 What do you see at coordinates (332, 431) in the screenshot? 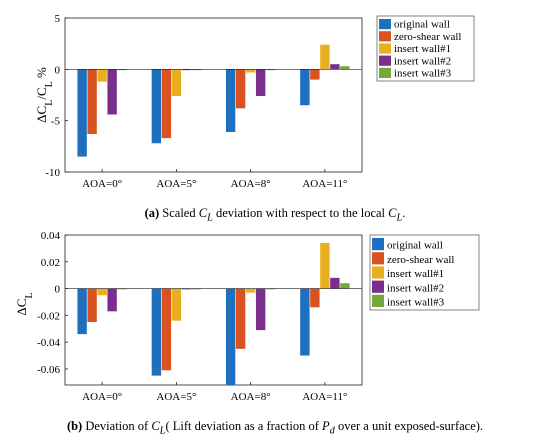
I see `caption-b-sub2: d` at bounding box center [332, 431].